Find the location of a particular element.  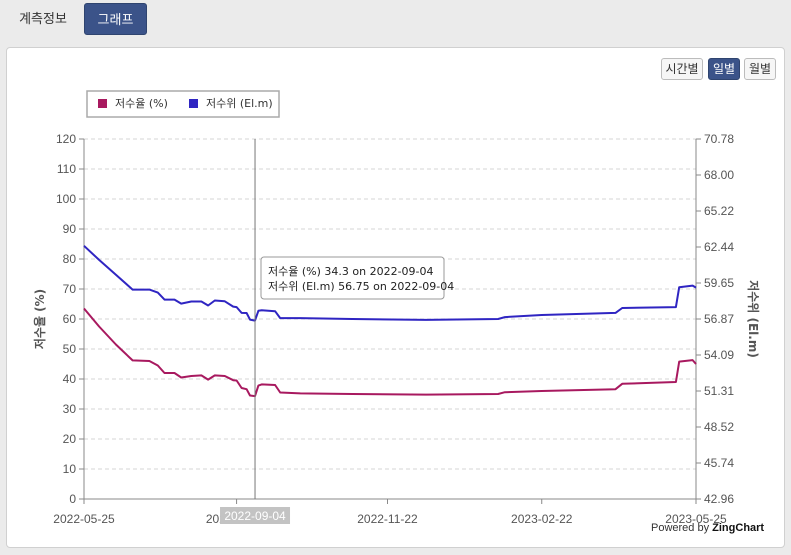

tab-graph: 그래프 is located at coordinates (115, 19).